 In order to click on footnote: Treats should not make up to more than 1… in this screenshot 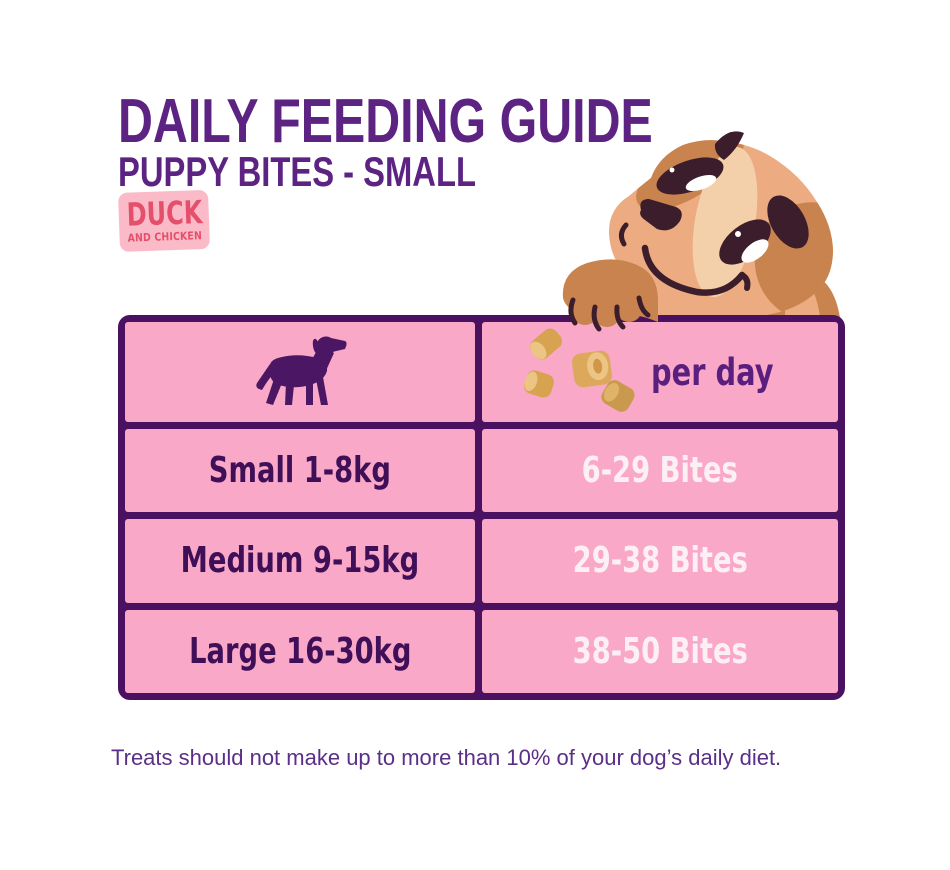, I will do `click(446, 757)`.